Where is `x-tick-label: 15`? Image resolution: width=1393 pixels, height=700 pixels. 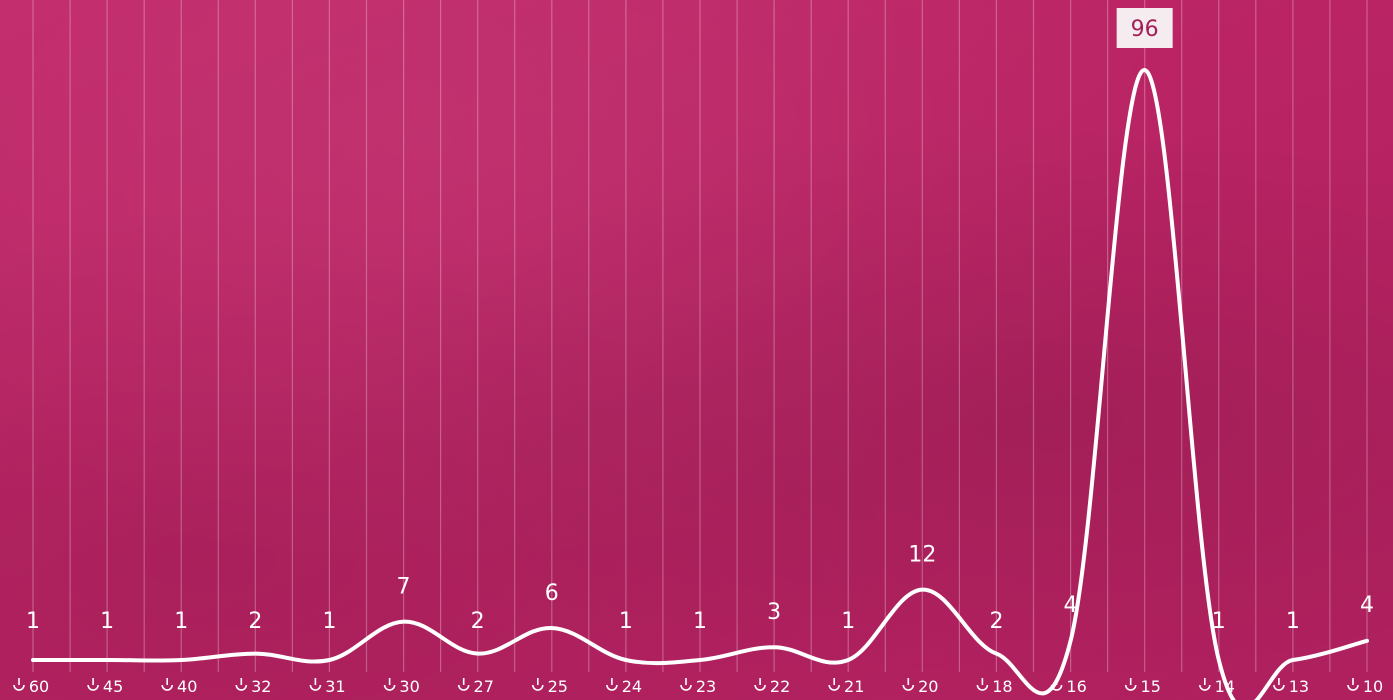 x-tick-label: 15 is located at coordinates (1151, 686).